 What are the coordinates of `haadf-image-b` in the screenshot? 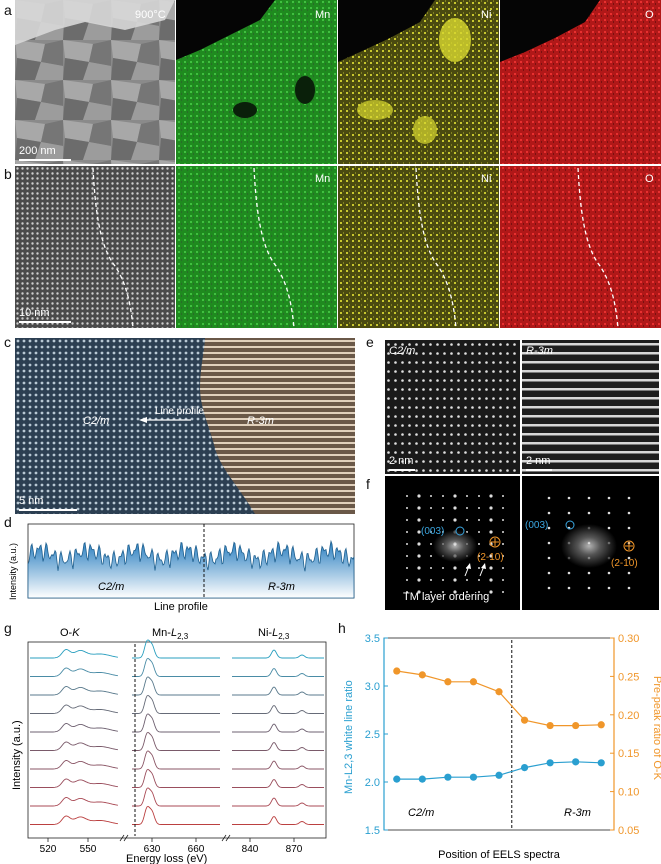 It's located at (95, 247).